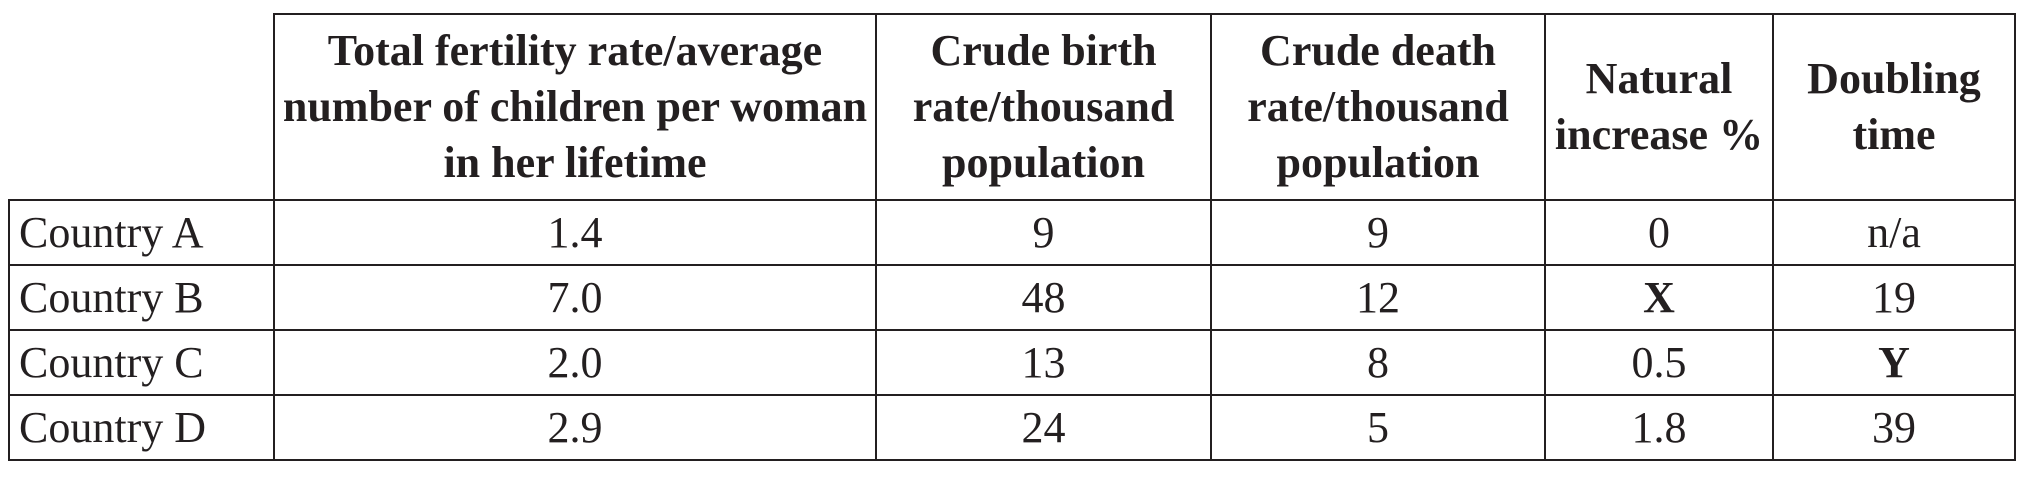 This screenshot has height=481, width=2025. What do you see at coordinates (1043, 107) in the screenshot?
I see `header-crude-birth-rate: Crude birth rate/thousand population` at bounding box center [1043, 107].